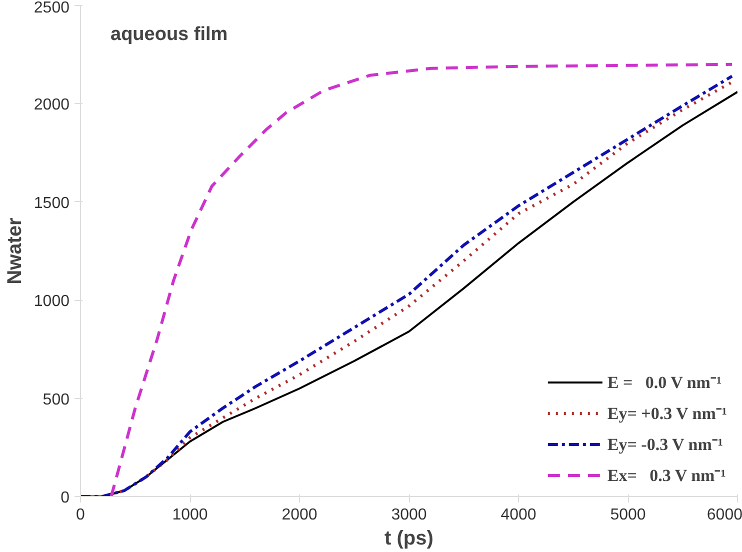 The width and height of the screenshot is (742, 552). I want to click on legend-label: Ey= -0.3 V nm⁻¹, so click(665, 444).